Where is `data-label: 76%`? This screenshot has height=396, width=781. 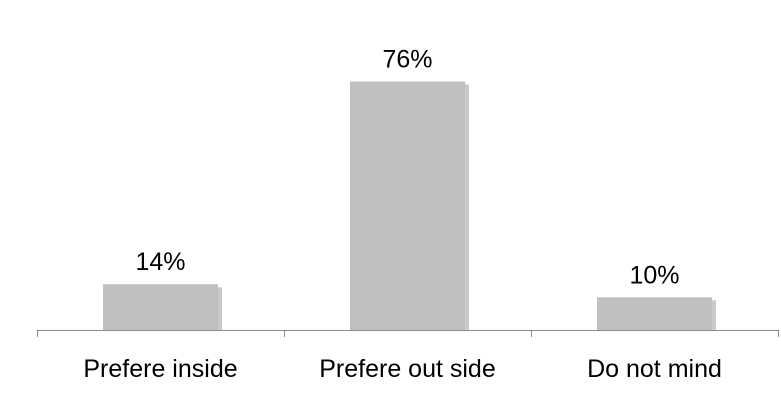 data-label: 76% is located at coordinates (407, 59).